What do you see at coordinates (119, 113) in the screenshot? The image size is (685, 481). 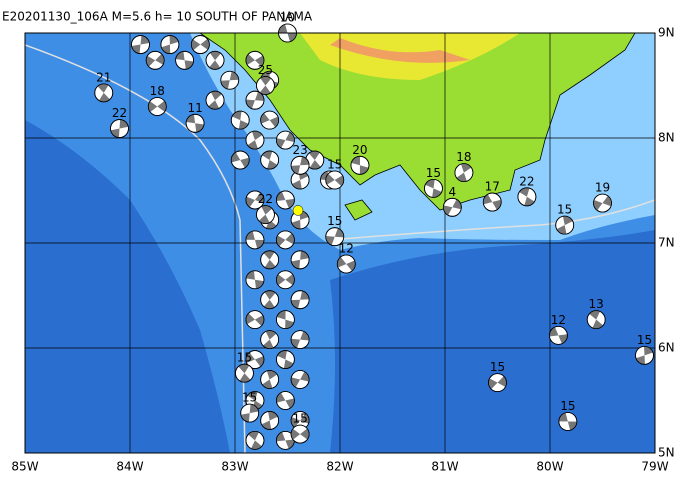 I see `depth-label: 22` at bounding box center [119, 113].